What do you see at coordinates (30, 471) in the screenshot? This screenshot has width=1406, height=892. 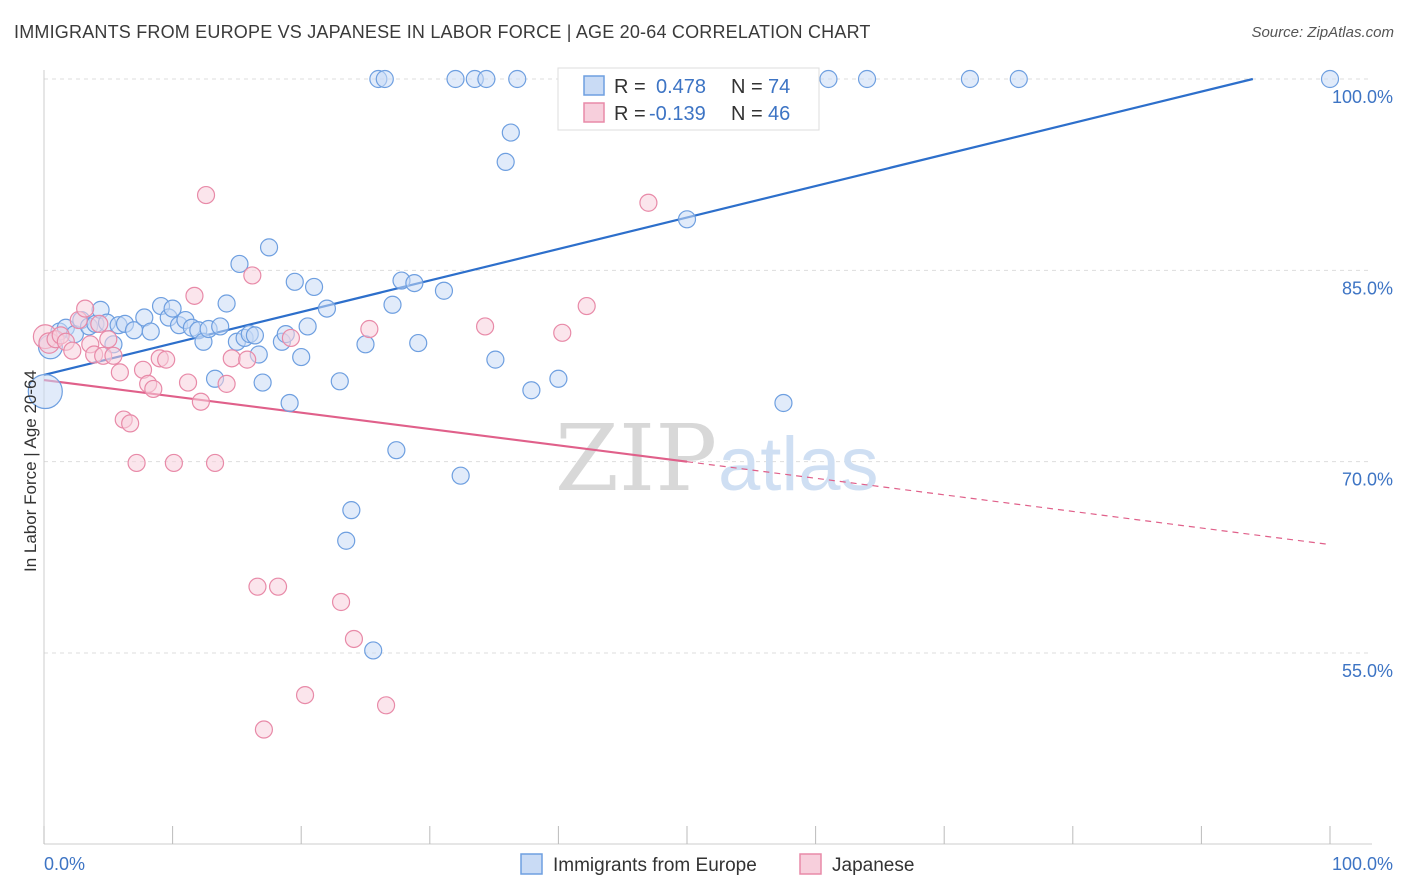 I see `y-axis-title: In Labor Force | Age 20-64` at bounding box center [30, 471].